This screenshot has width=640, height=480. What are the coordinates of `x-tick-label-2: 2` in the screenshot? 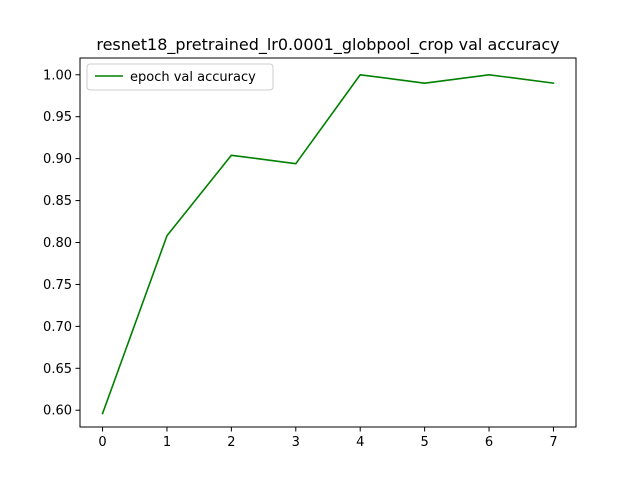 It's located at (231, 442).